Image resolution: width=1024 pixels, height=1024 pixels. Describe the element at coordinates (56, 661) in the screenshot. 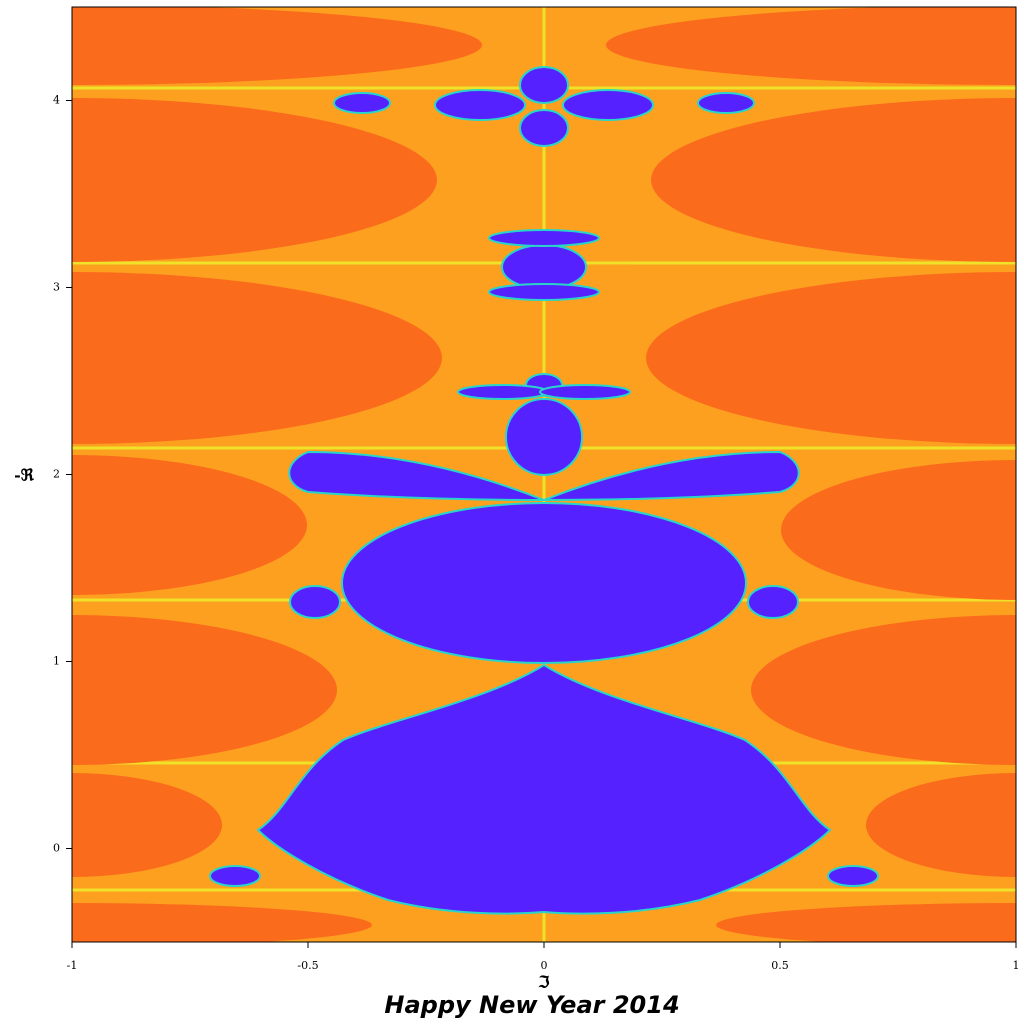

I see `y-tick-label: 1` at that location.